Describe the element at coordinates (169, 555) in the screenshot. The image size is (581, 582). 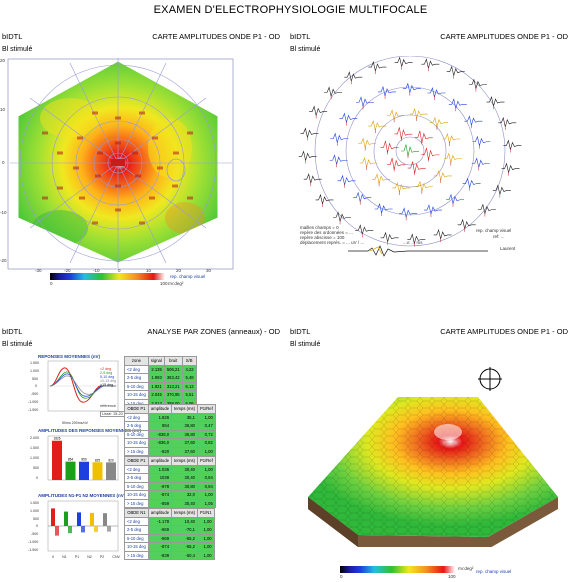
I see `table-row: > 15 deg -839 -50,4 1,00` at that location.